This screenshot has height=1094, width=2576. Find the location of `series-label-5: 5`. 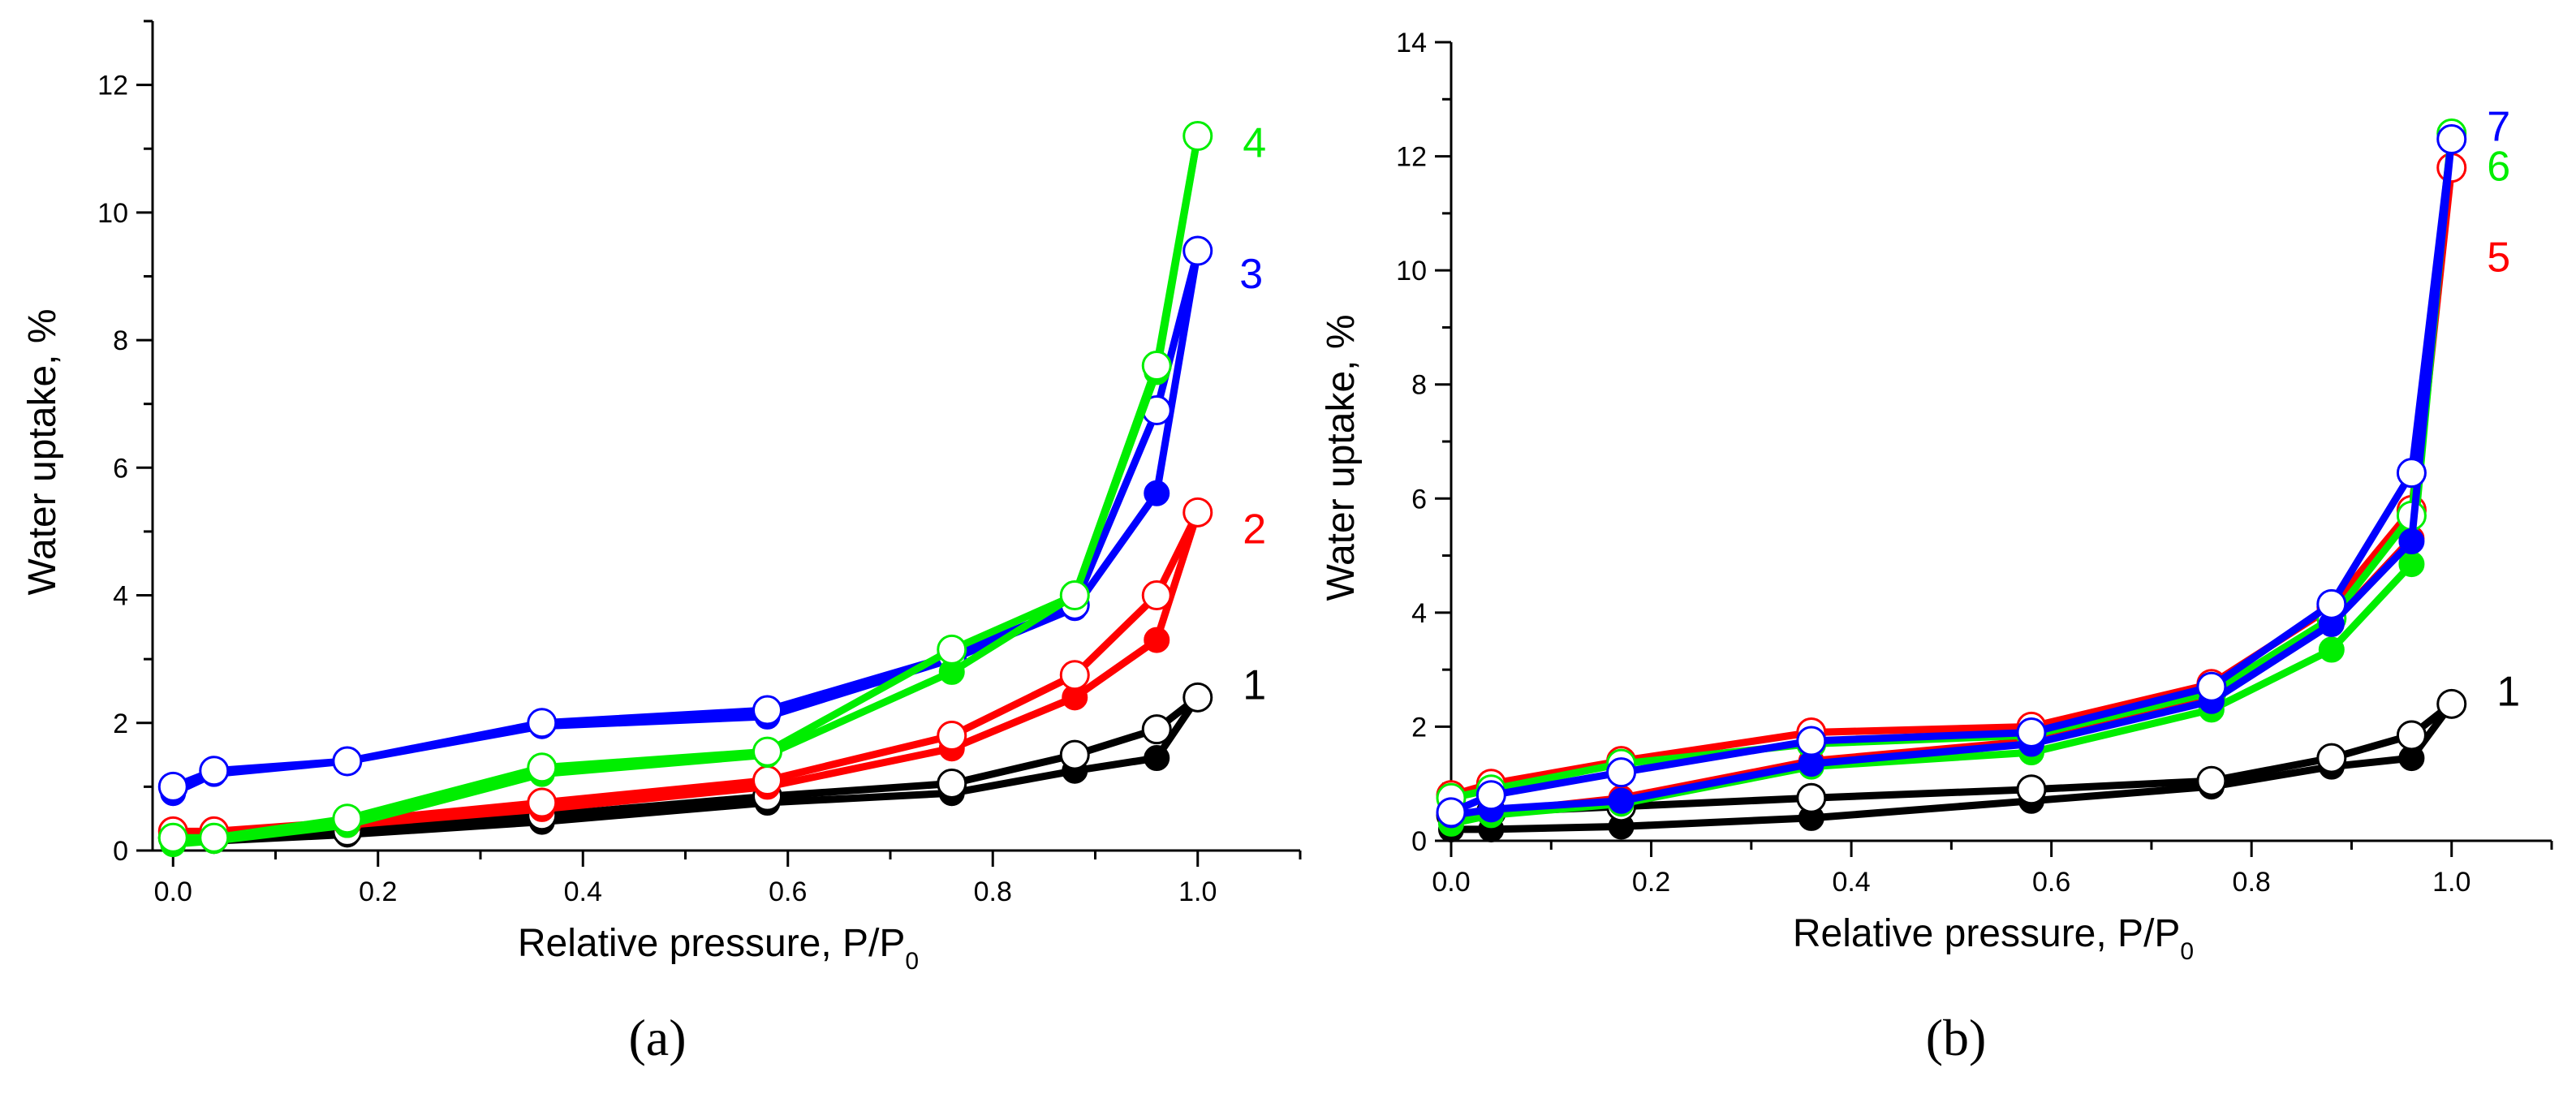

series-label-5: 5 is located at coordinates (2499, 258).